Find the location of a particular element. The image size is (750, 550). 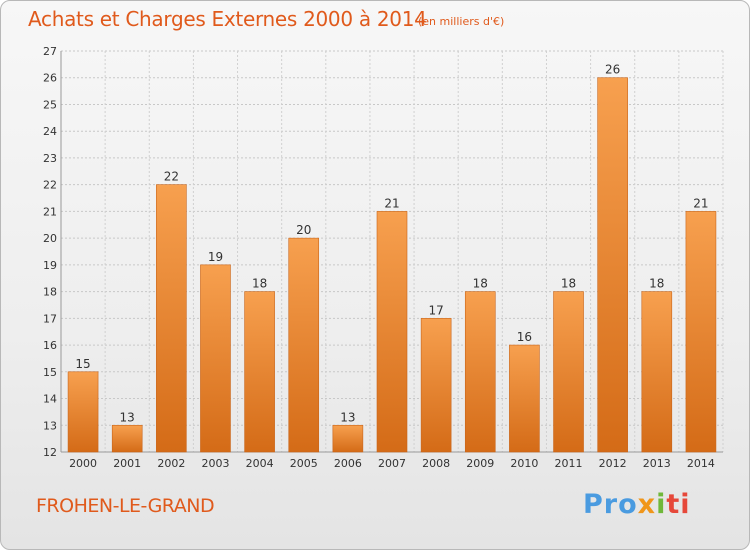

y-tick-label: 14 is located at coordinates (50, 399).